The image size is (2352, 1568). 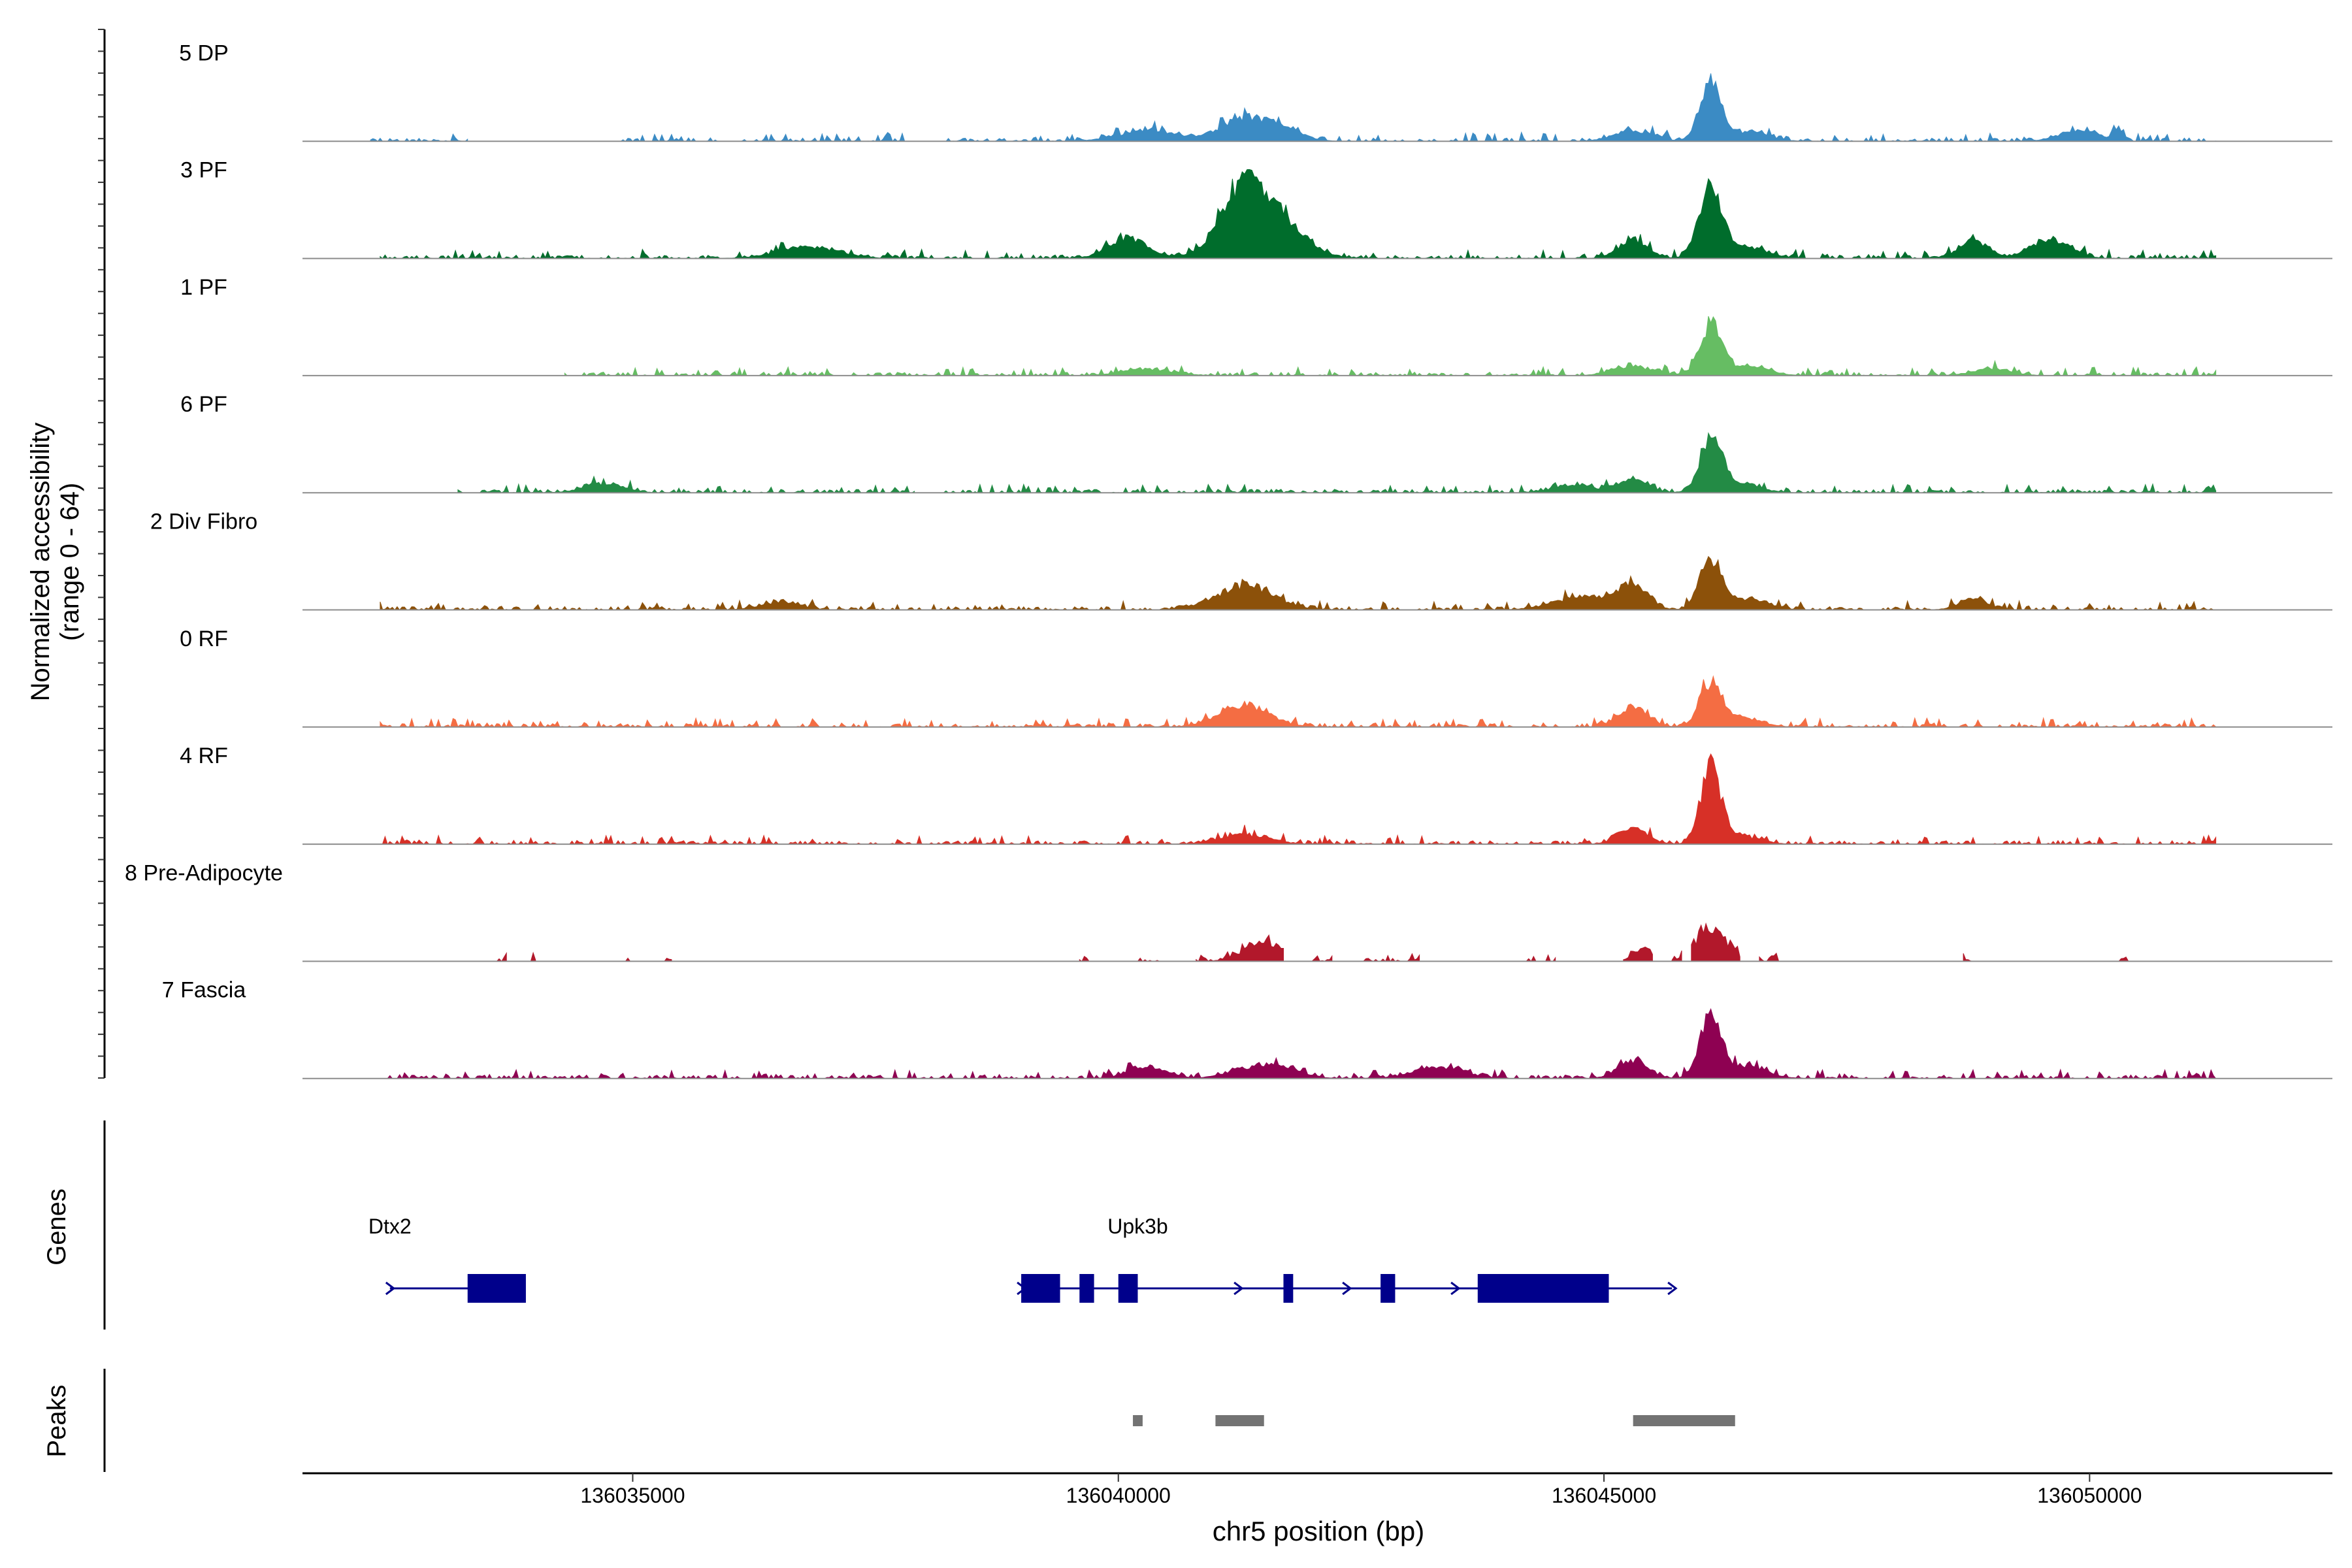 I want to click on track-2-div-fibro, so click(x=1317, y=583).